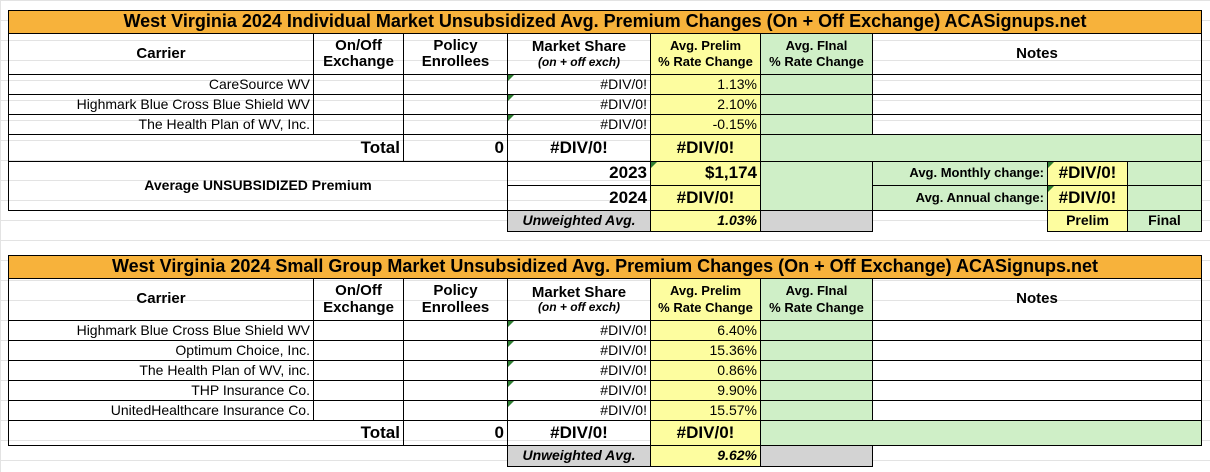  Describe the element at coordinates (258, 186) in the screenshot. I see `avg-premium-label: Average UNSUBSIDIZED Premium` at that location.